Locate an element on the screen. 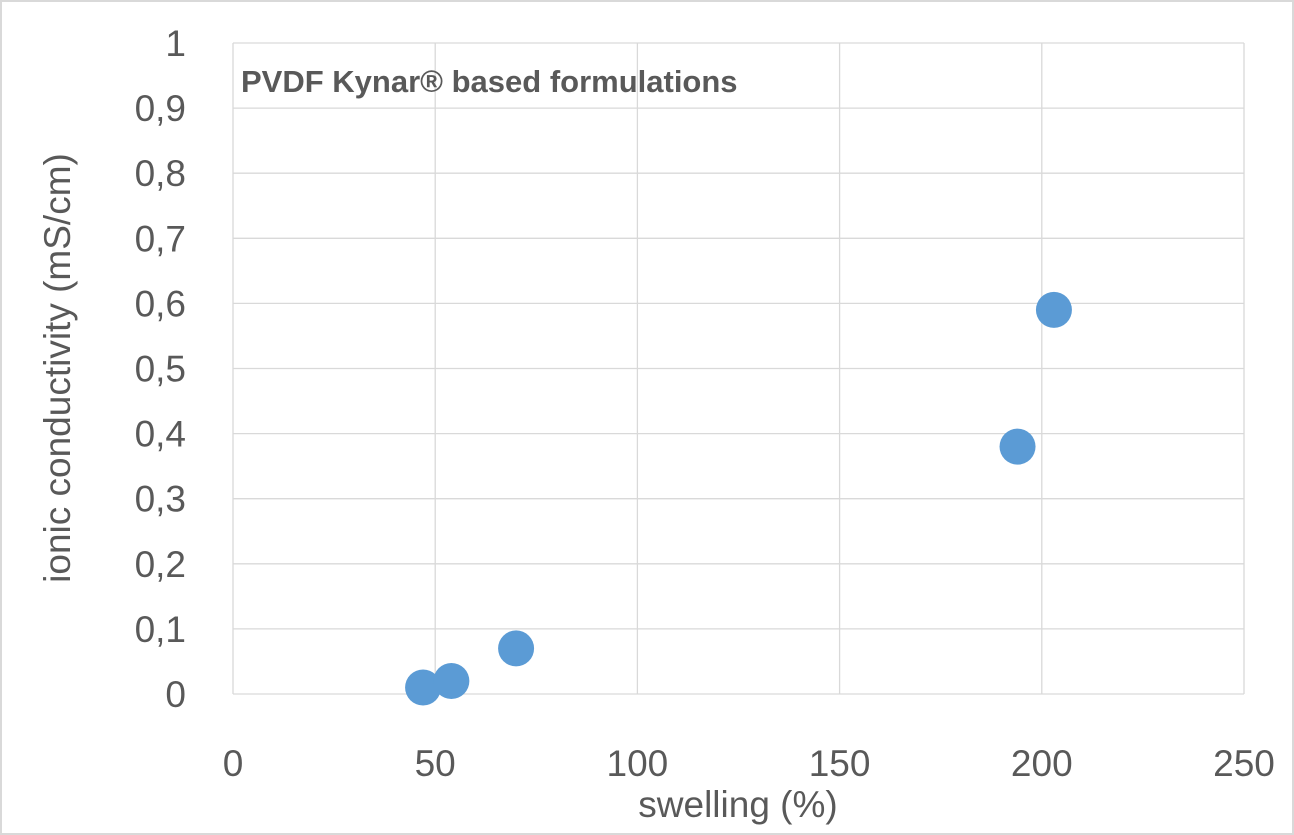 Image resolution: width=1294 pixels, height=835 pixels. y-tick-label: 0,8 is located at coordinates (160, 173).